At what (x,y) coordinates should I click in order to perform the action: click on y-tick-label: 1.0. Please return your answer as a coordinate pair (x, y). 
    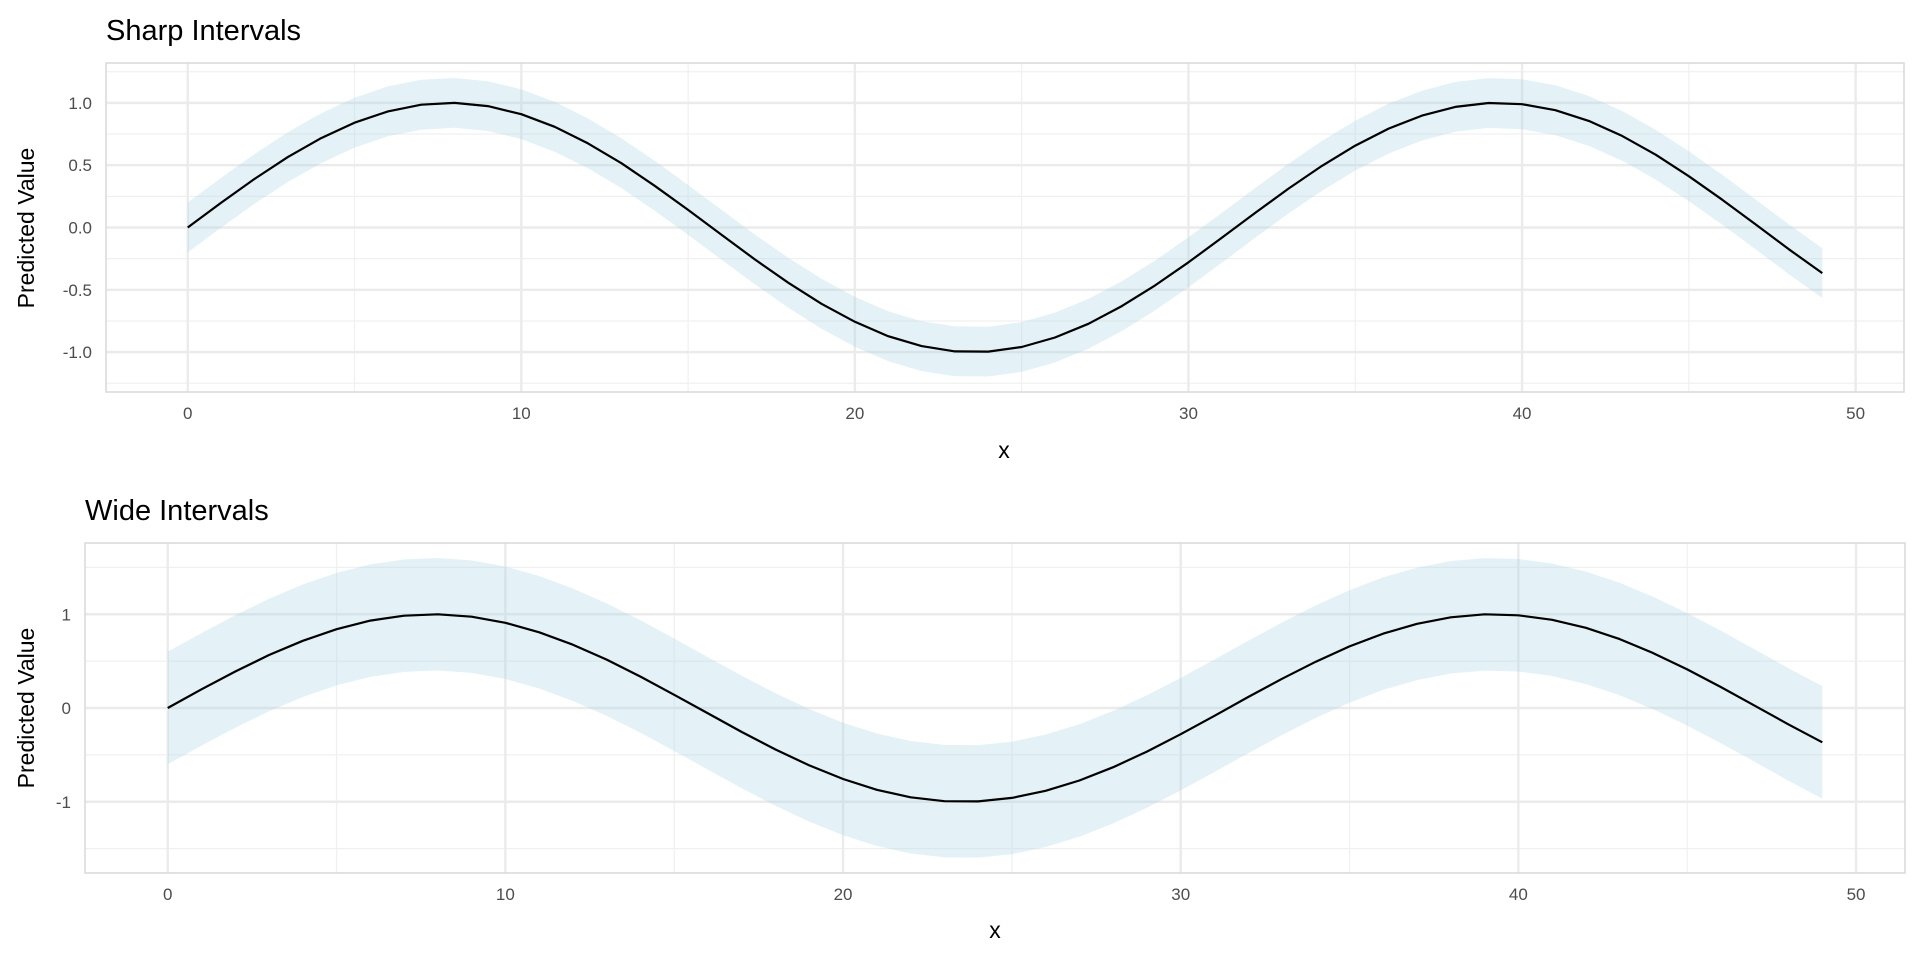
    Looking at the image, I should click on (80, 103).